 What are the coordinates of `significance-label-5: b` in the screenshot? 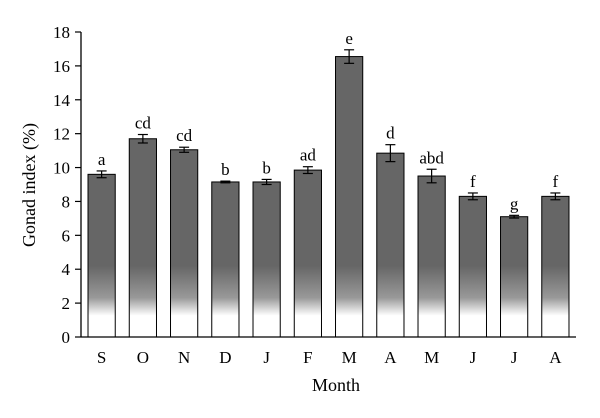 It's located at (266, 167).